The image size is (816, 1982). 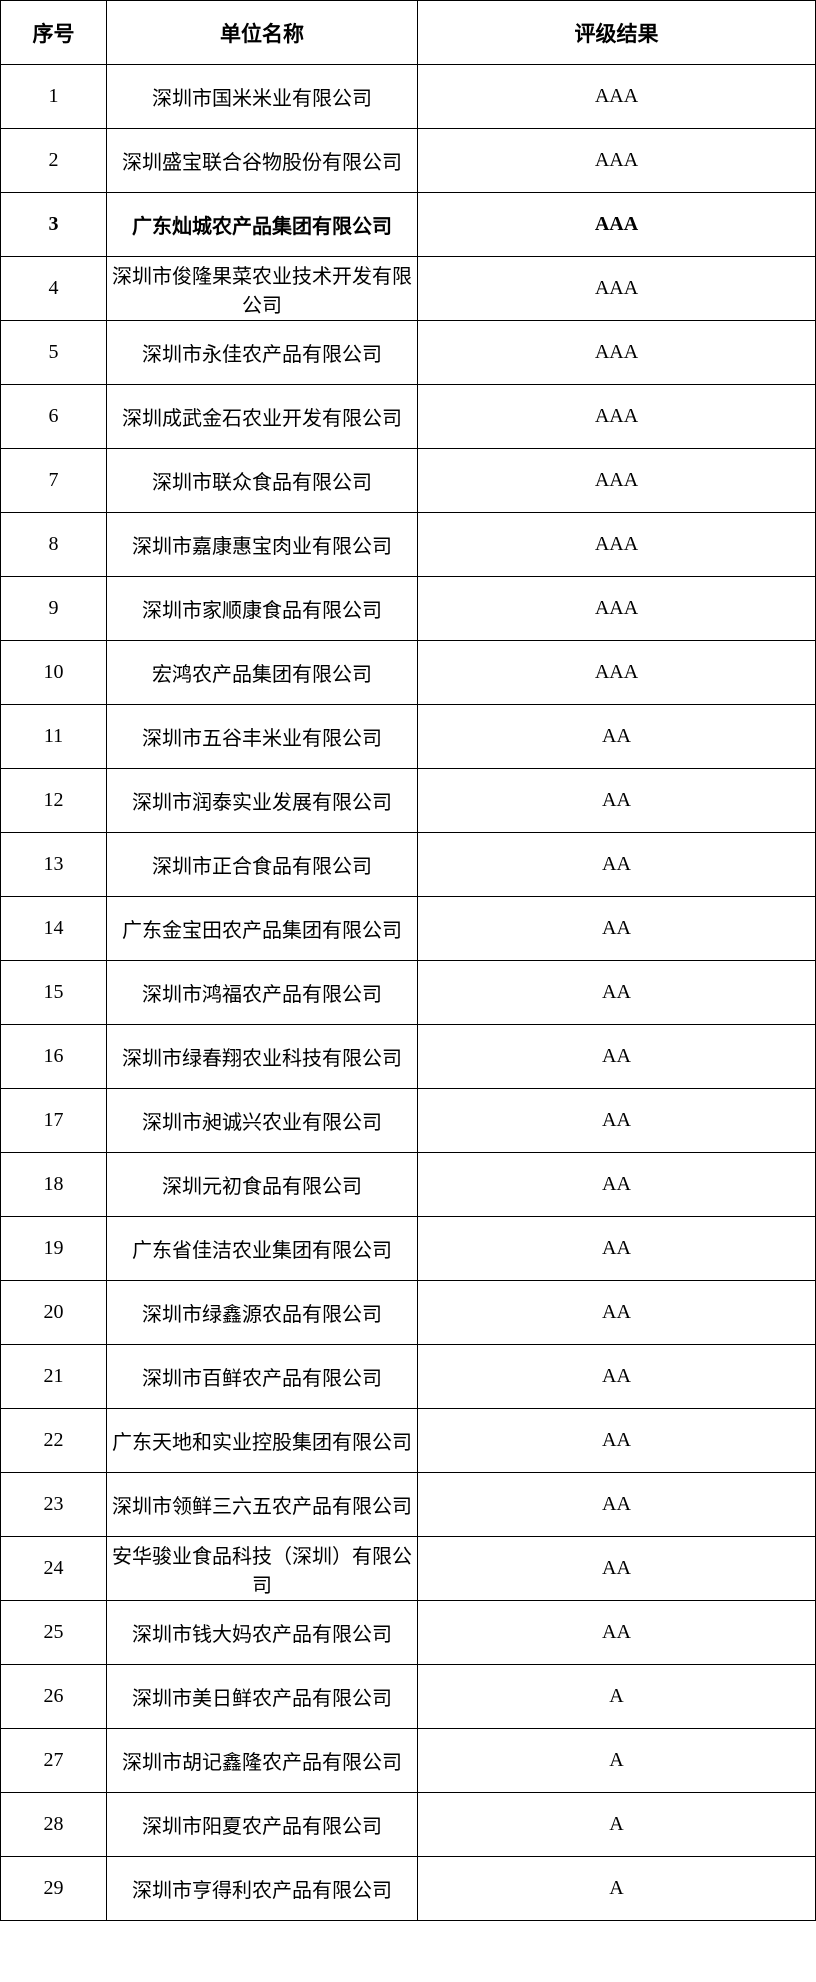 What do you see at coordinates (408, 1504) in the screenshot?
I see `table-row: 23 深圳市领鲜三六五农产品有限公司 AA` at bounding box center [408, 1504].